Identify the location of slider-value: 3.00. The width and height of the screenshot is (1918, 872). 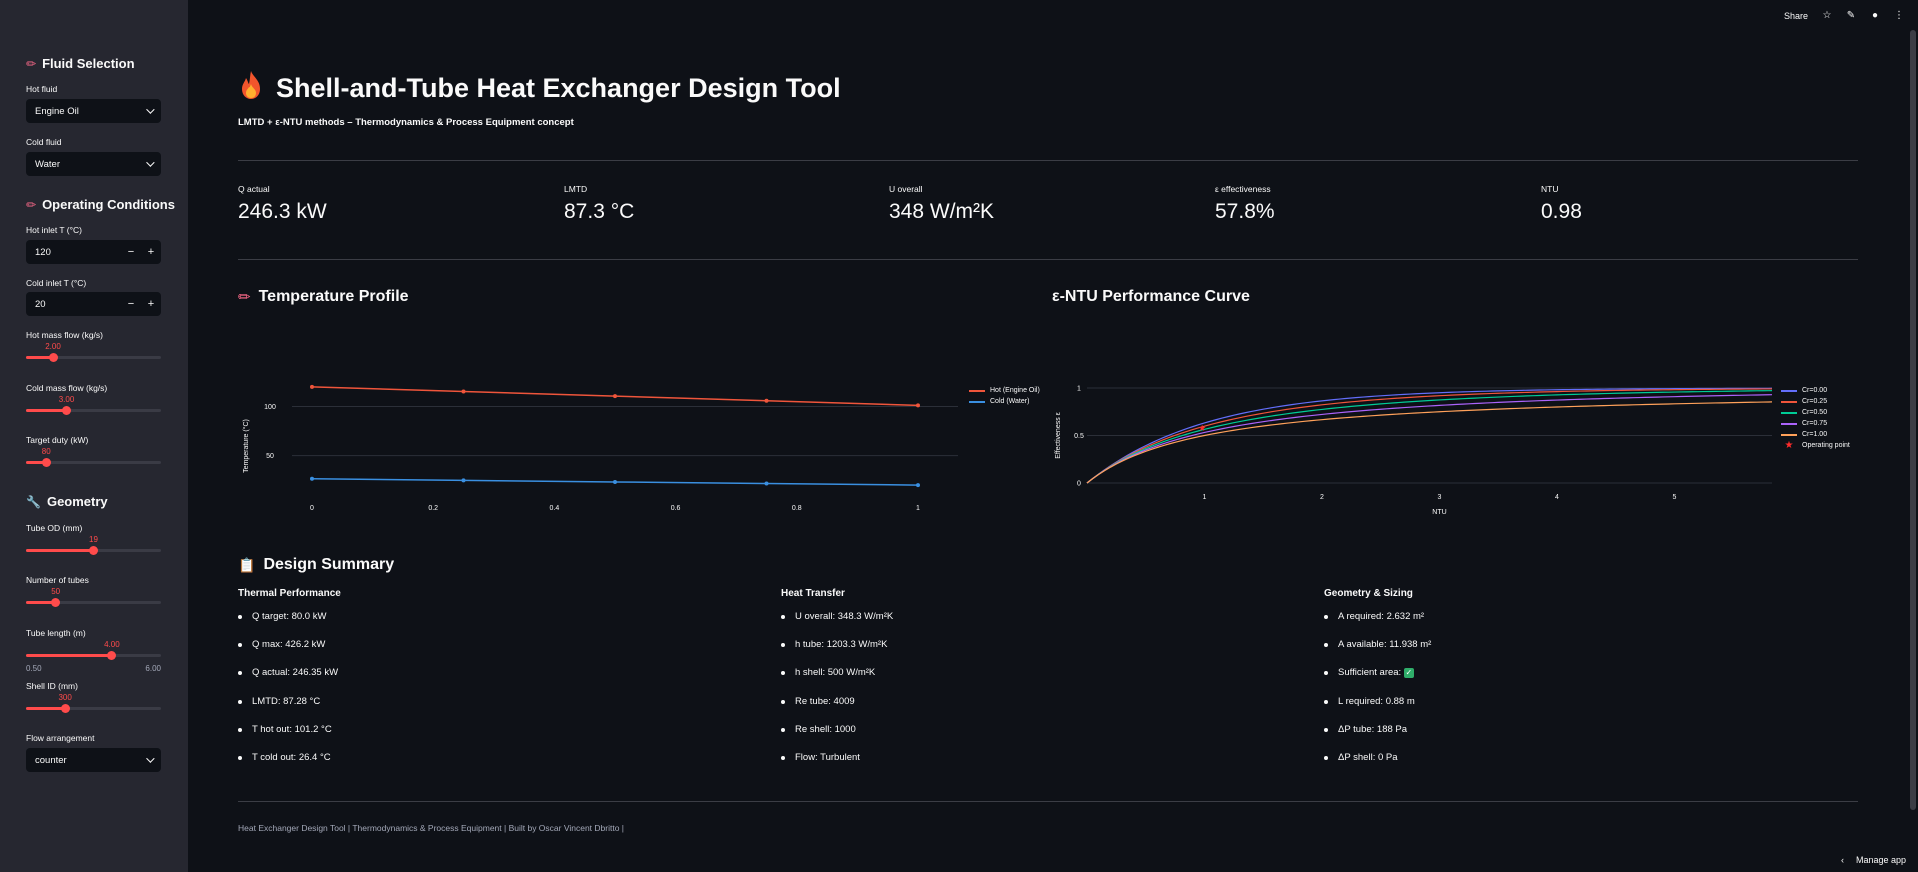
(66, 399).